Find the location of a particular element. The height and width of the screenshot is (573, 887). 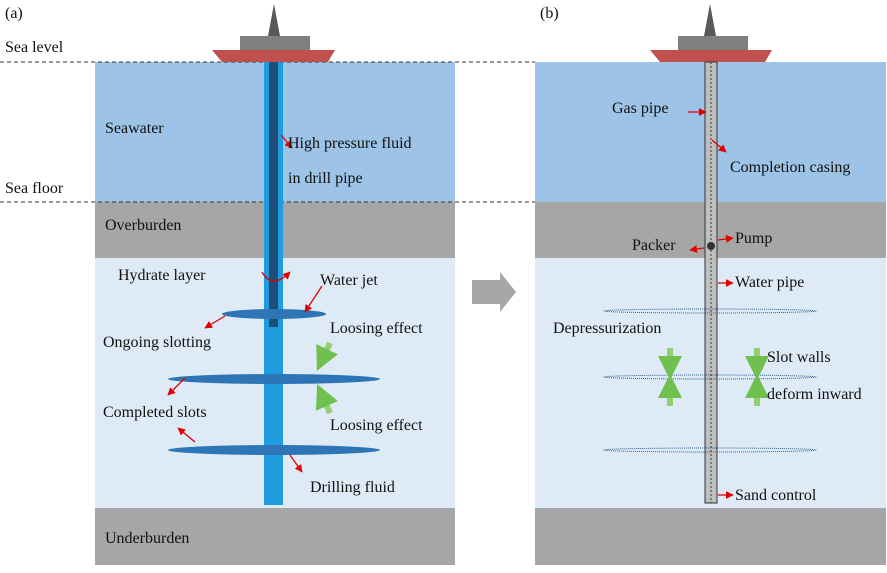

label: Sea level is located at coordinates (34, 47).